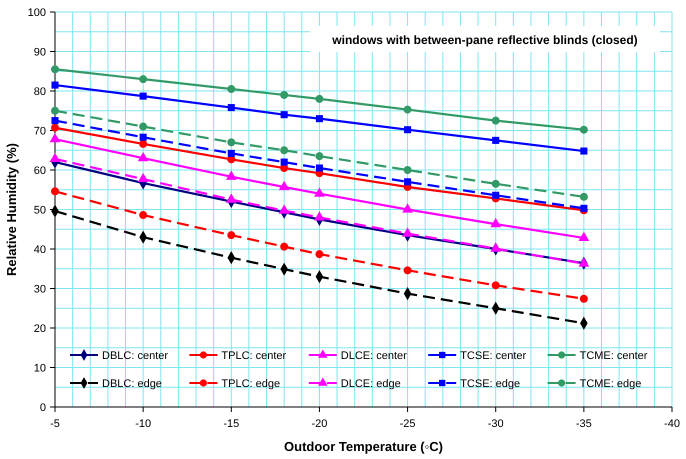 This screenshot has width=686, height=459. Describe the element at coordinates (40, 328) in the screenshot. I see `y-tick-label: 20` at that location.